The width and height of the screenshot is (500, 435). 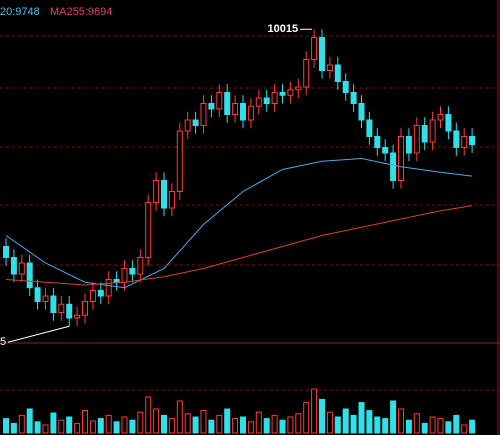 What do you see at coordinates (81, 12) in the screenshot?
I see `ma-label: MA255:9694` at bounding box center [81, 12].